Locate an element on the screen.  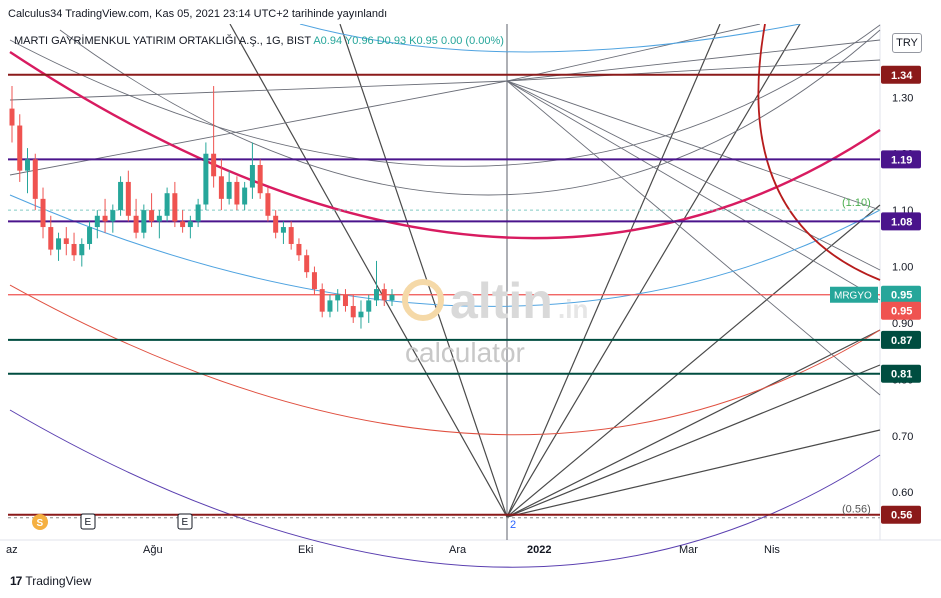
y-tick-label: 1.30 is located at coordinates (902, 98).